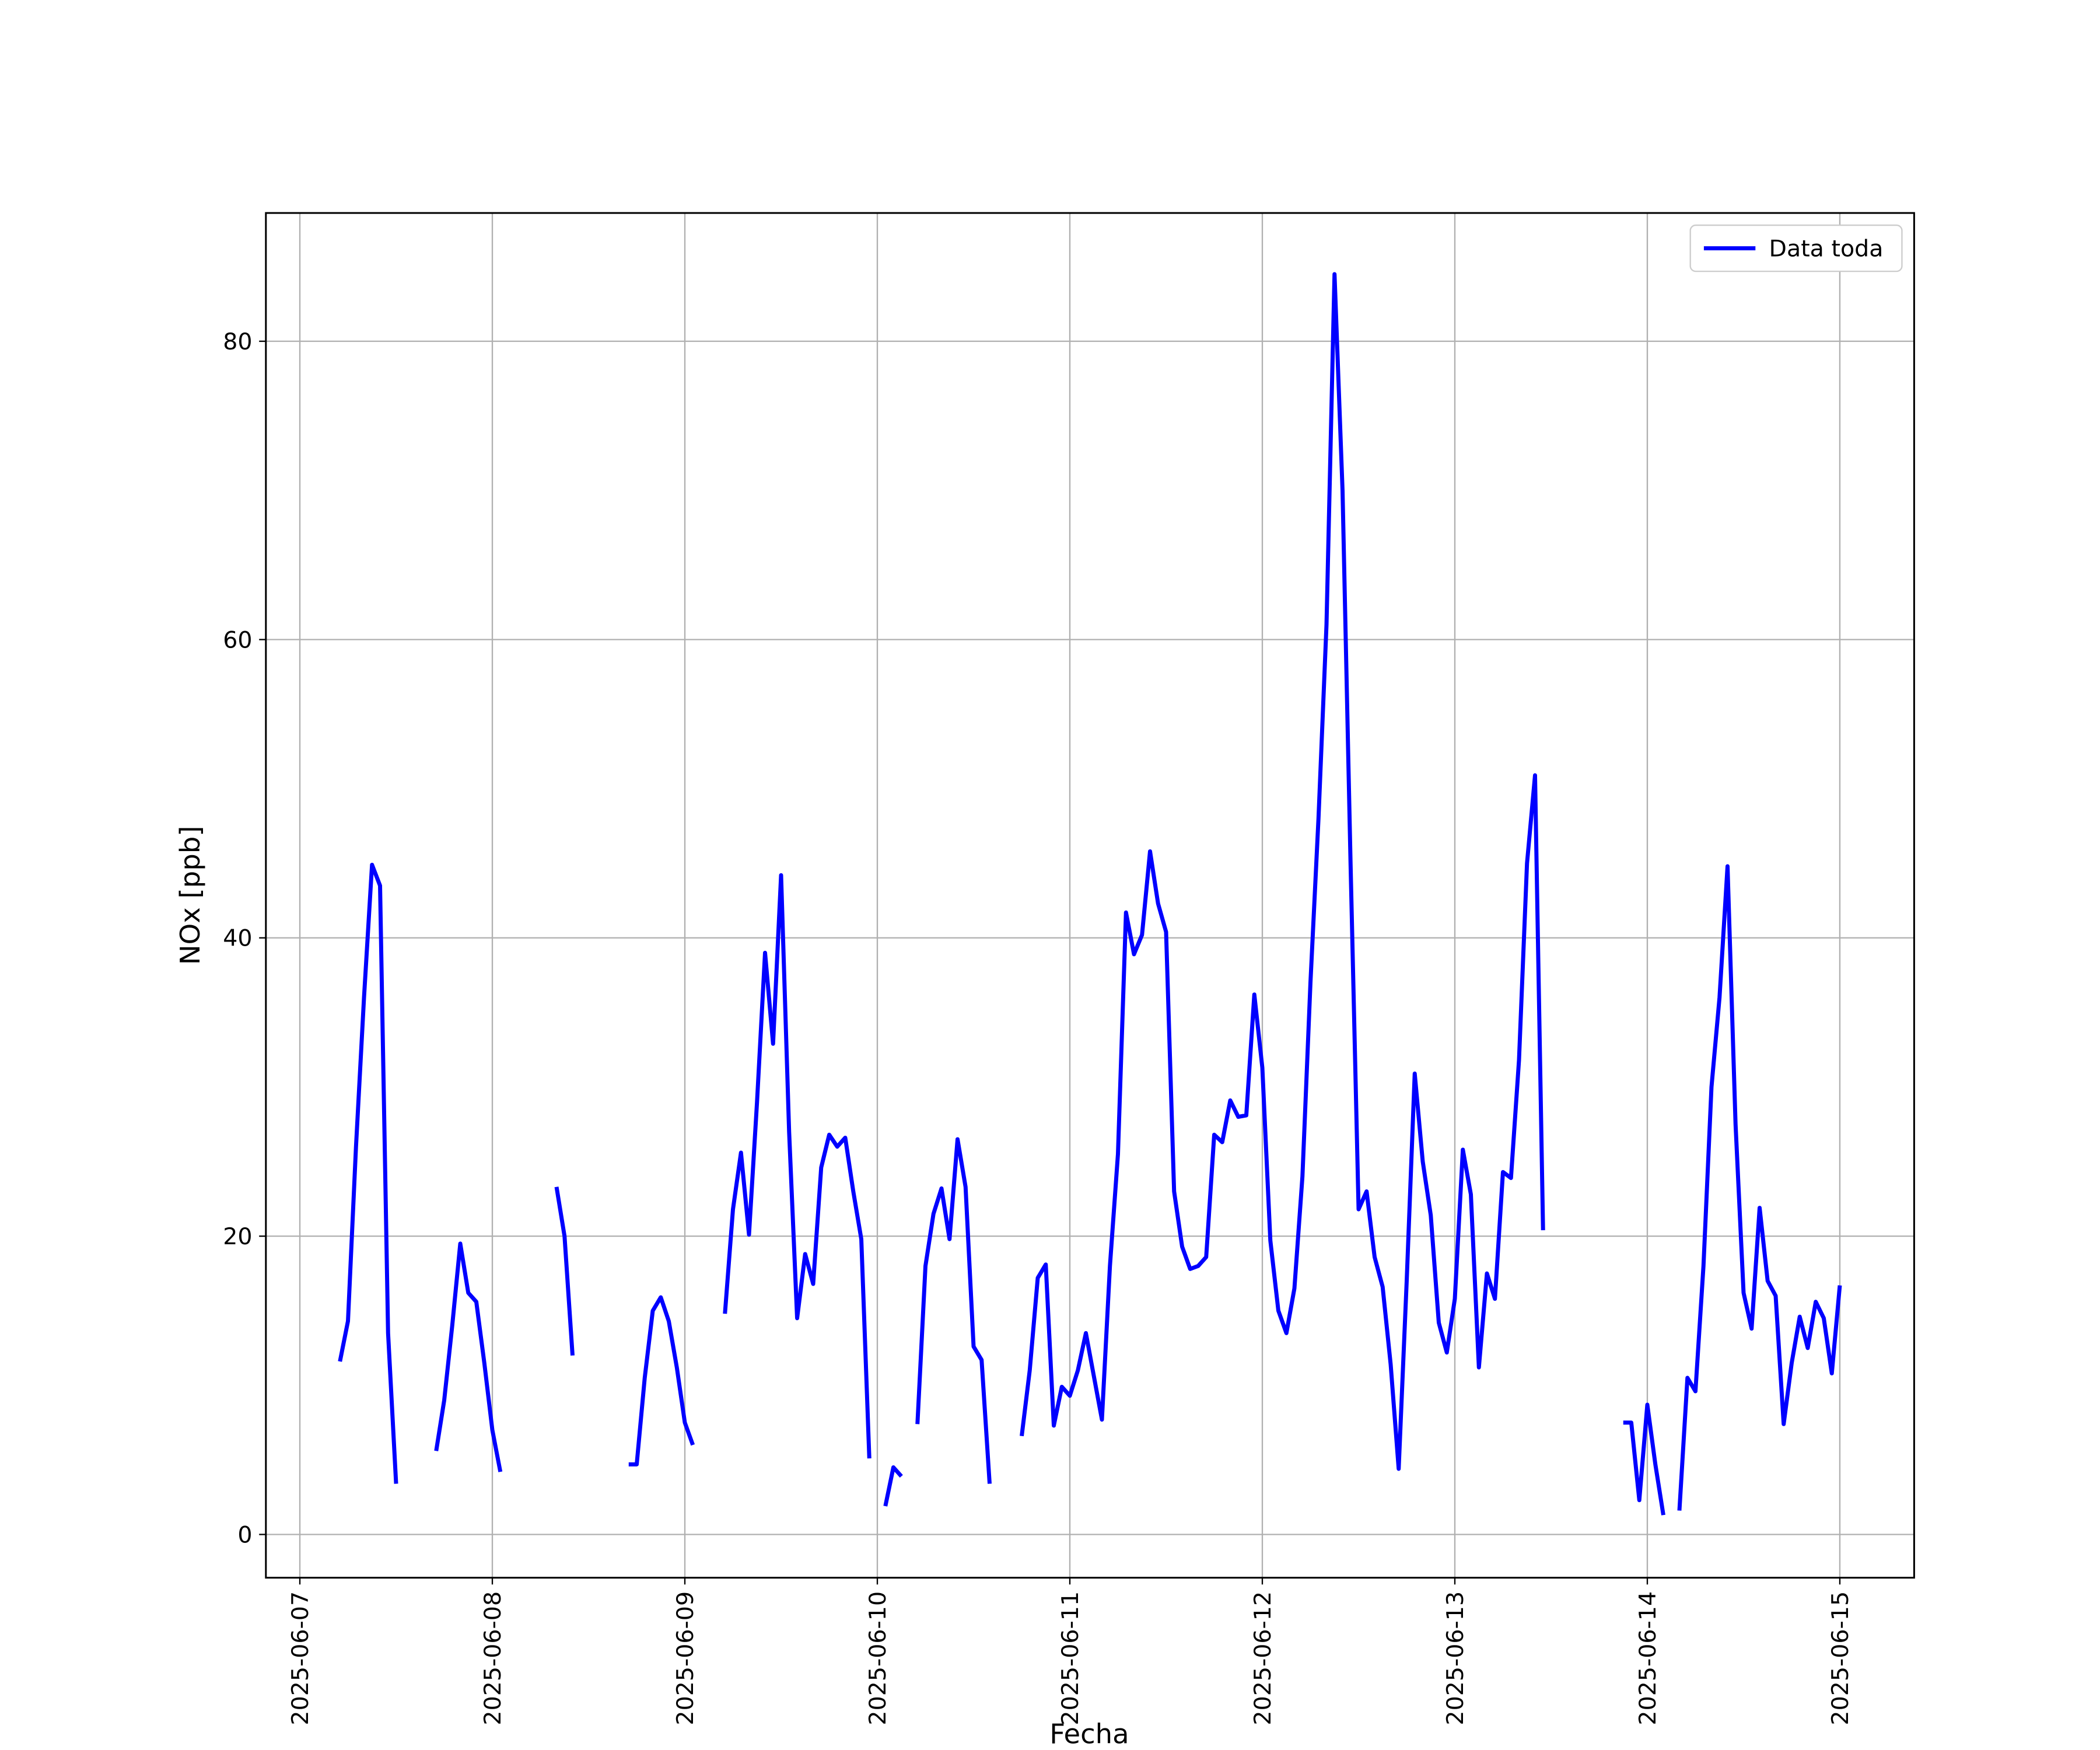  Describe the element at coordinates (685, 1658) in the screenshot. I see `x-tick-label: 2025-06-09` at that location.